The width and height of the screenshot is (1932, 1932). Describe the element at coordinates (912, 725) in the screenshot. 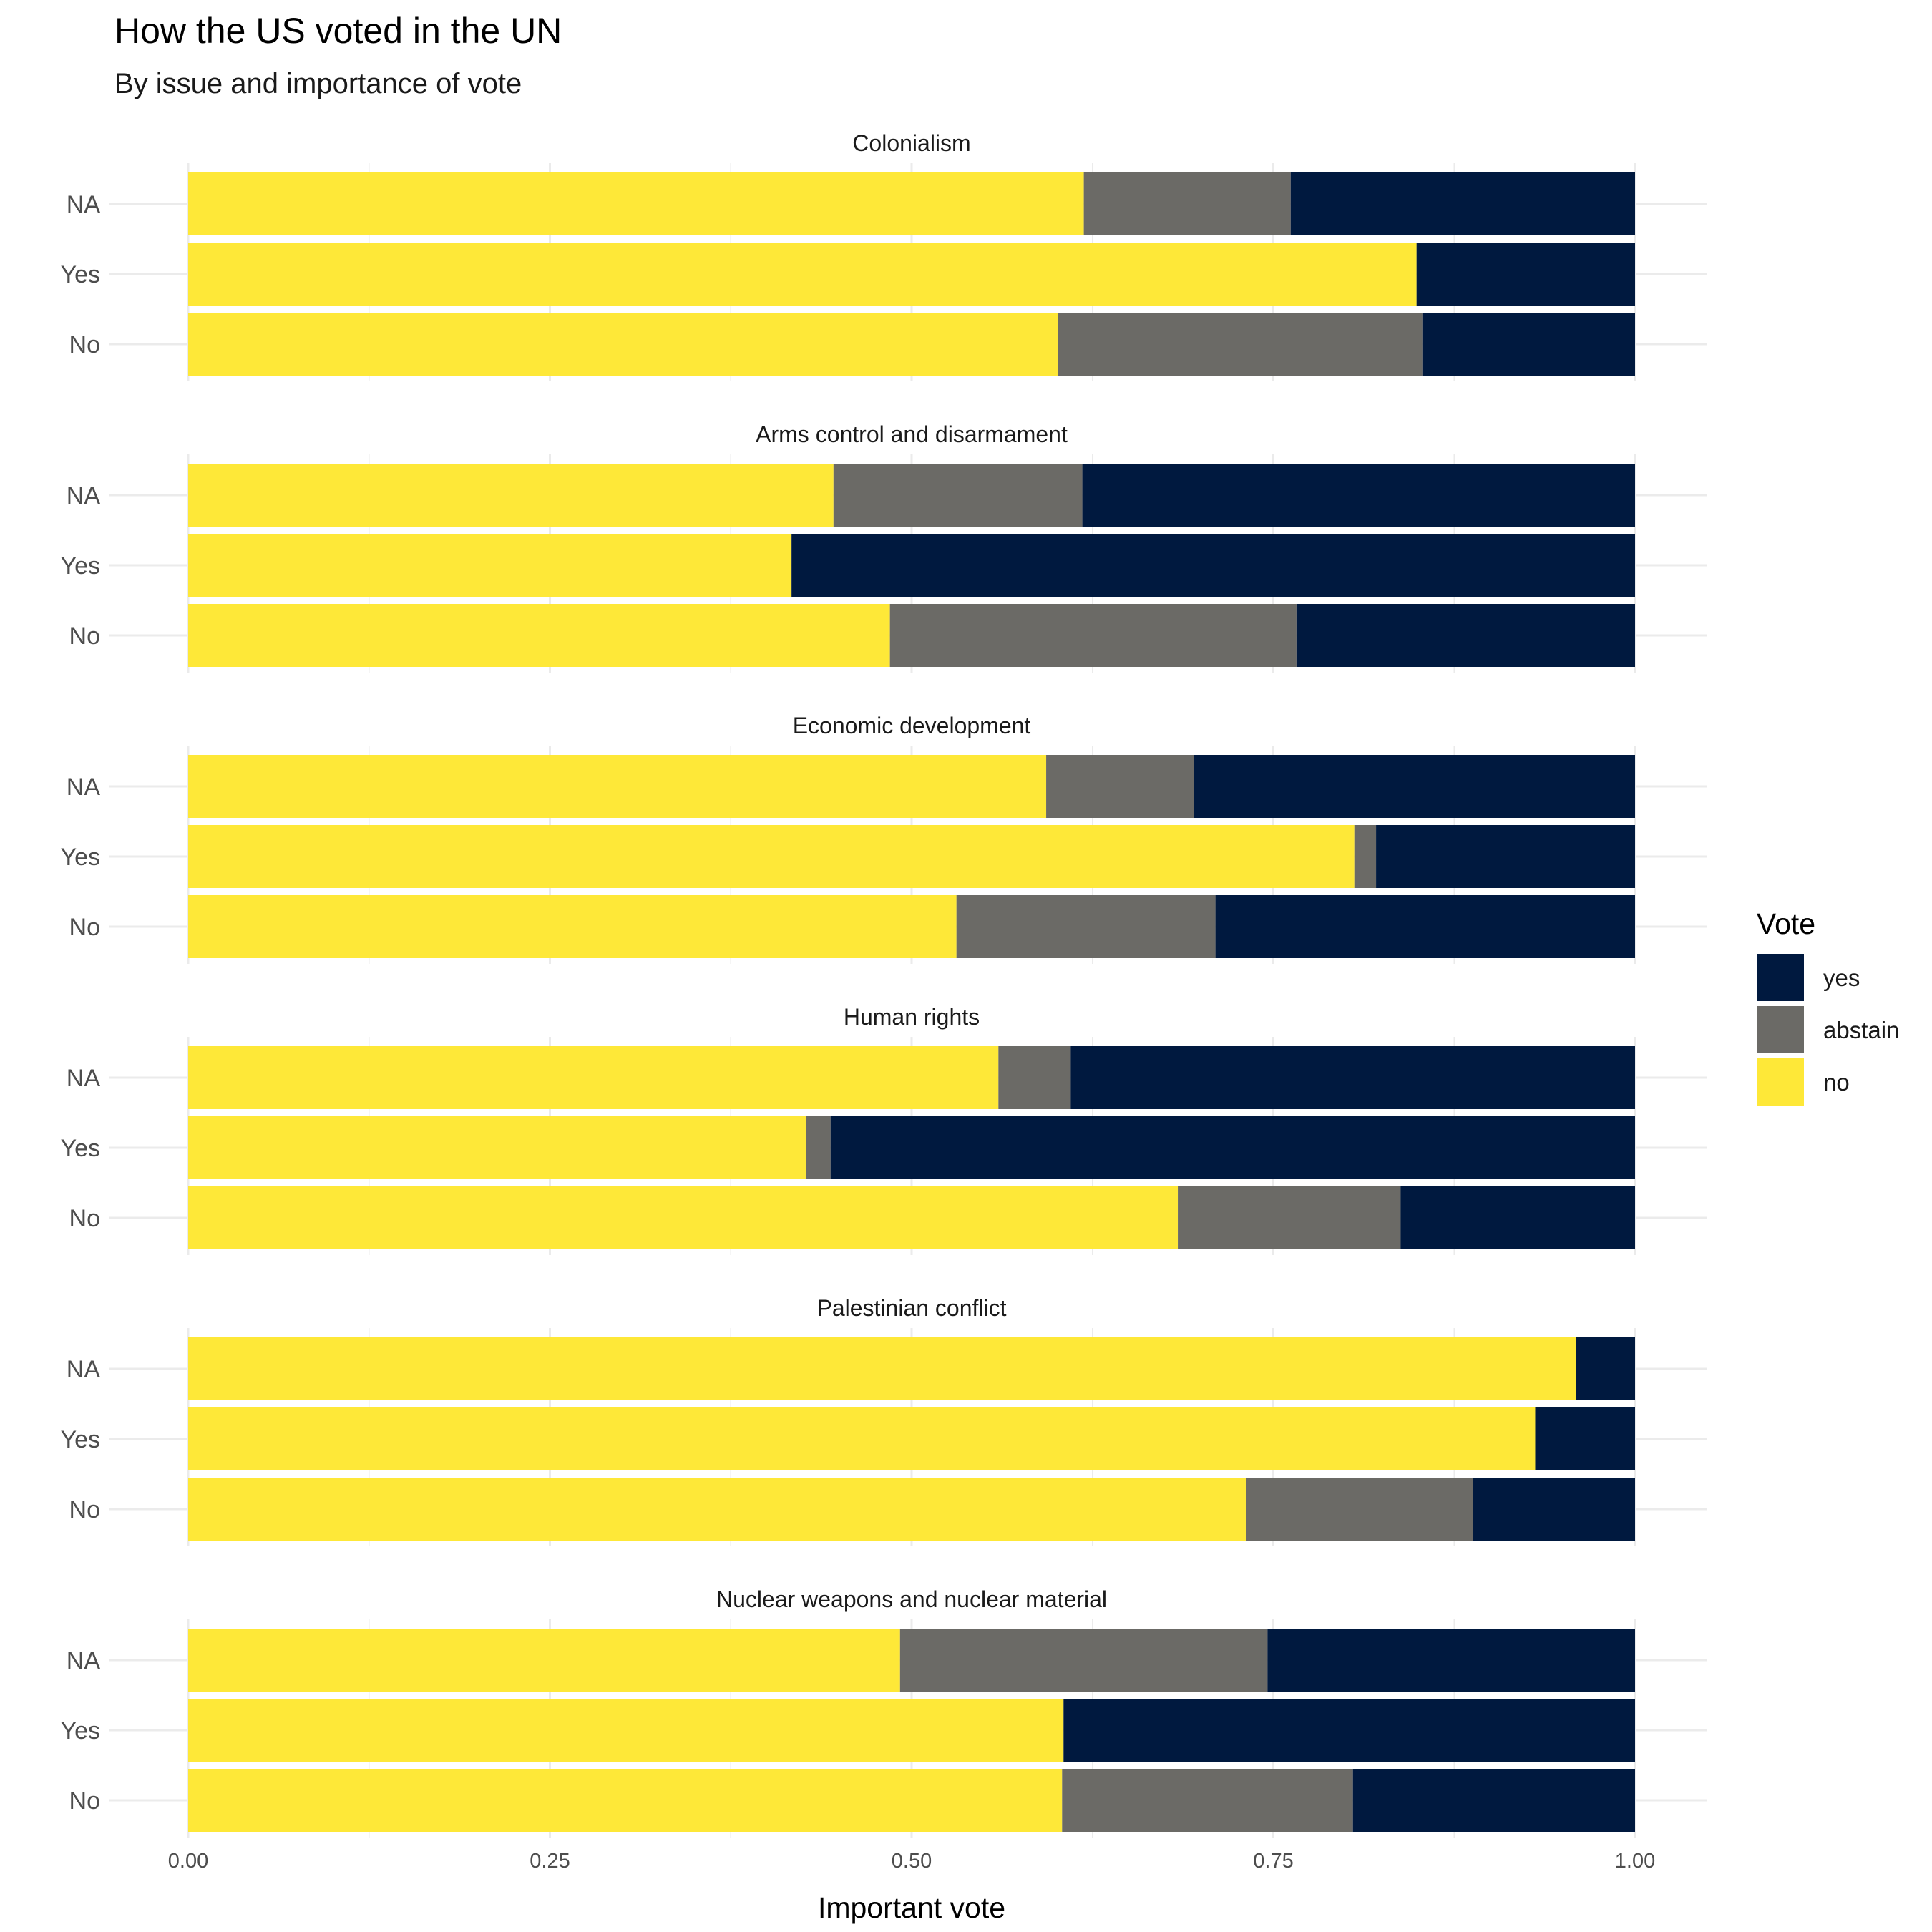

I see `facet-strip-label: Economic development` at that location.